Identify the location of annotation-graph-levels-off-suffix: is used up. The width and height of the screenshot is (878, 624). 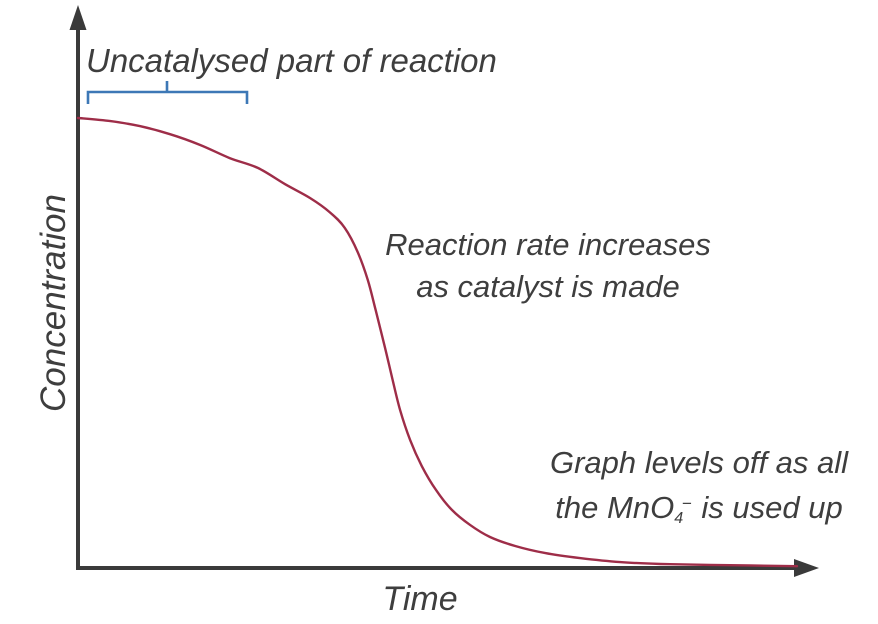
(767, 507).